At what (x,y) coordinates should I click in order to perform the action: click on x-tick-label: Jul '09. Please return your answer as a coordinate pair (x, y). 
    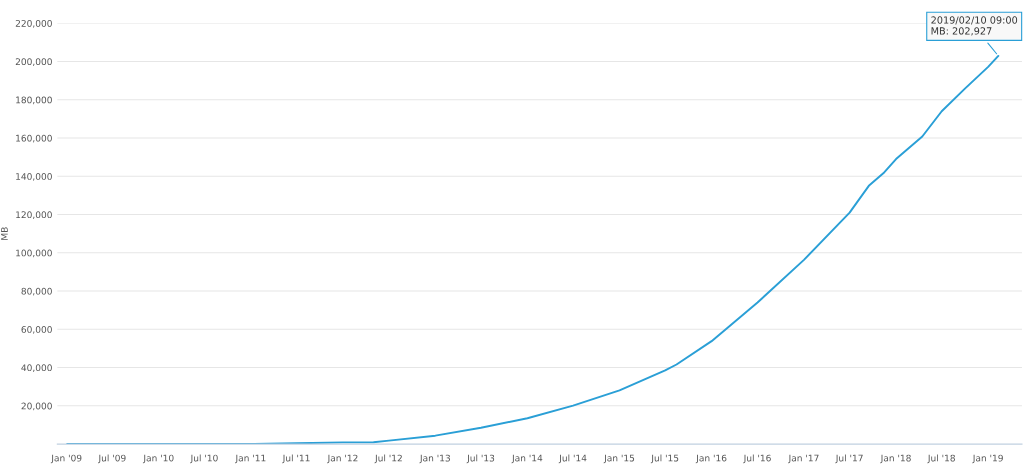
    Looking at the image, I should click on (112, 459).